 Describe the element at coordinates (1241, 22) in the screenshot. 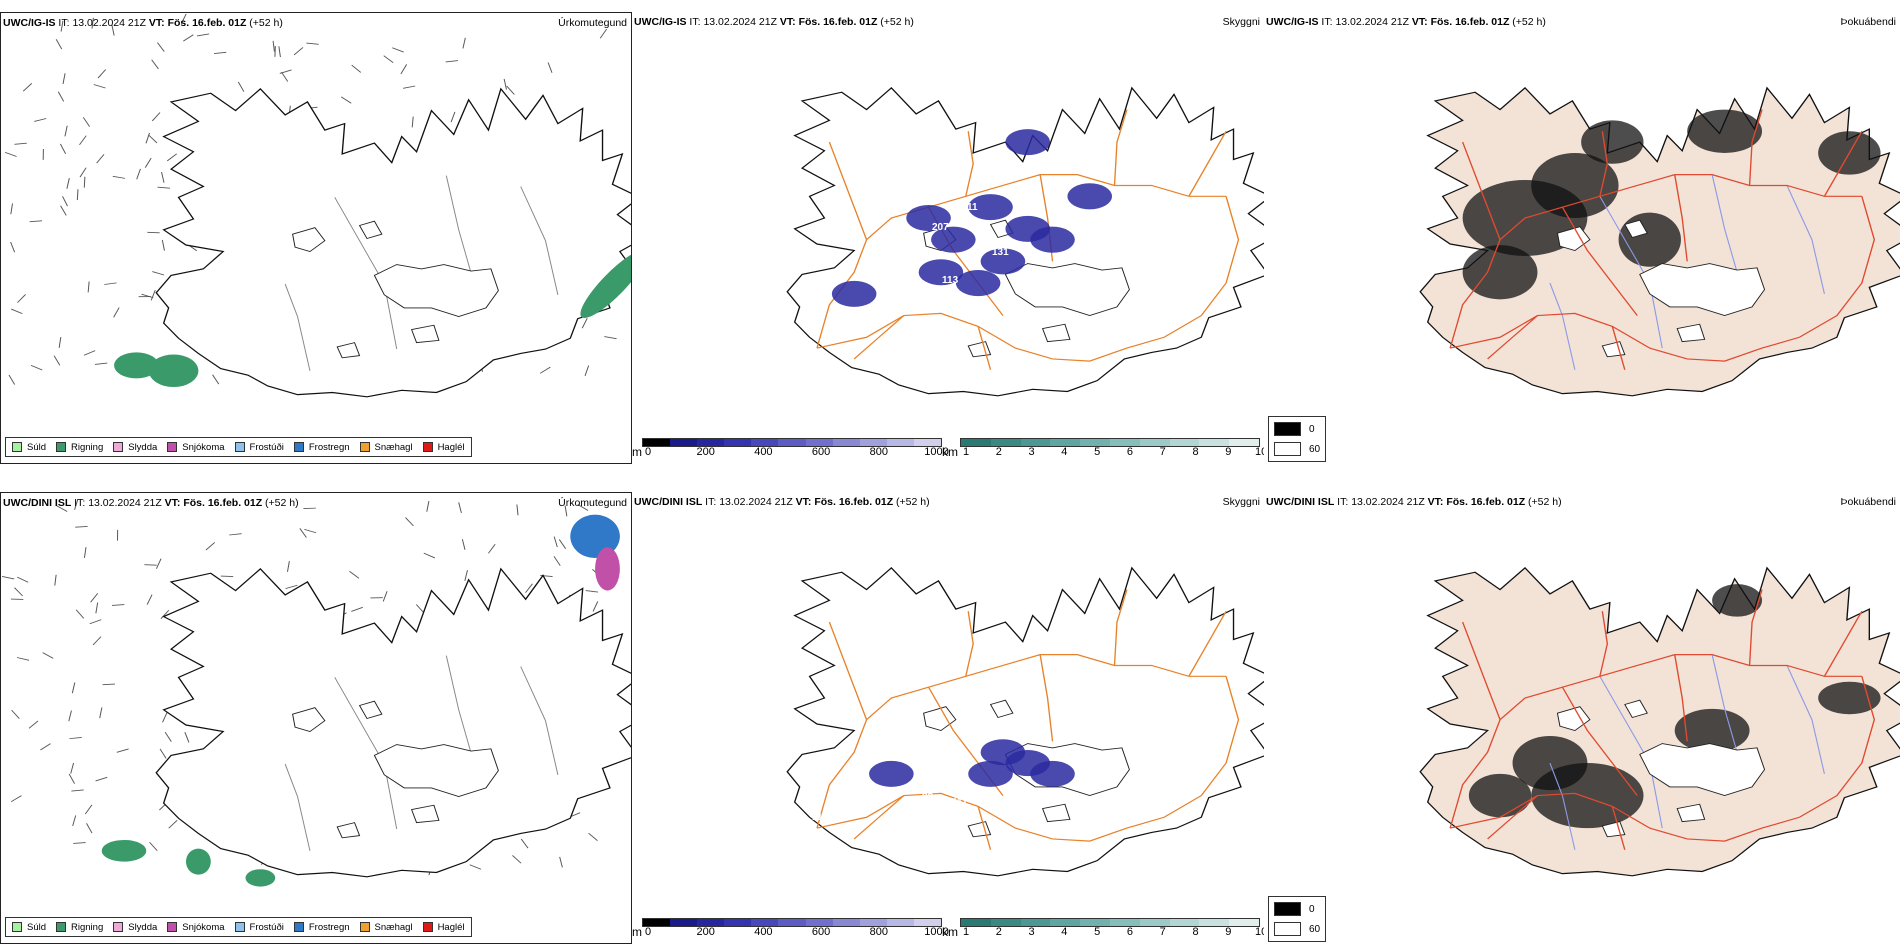

I see `field-name: Skyggni` at that location.